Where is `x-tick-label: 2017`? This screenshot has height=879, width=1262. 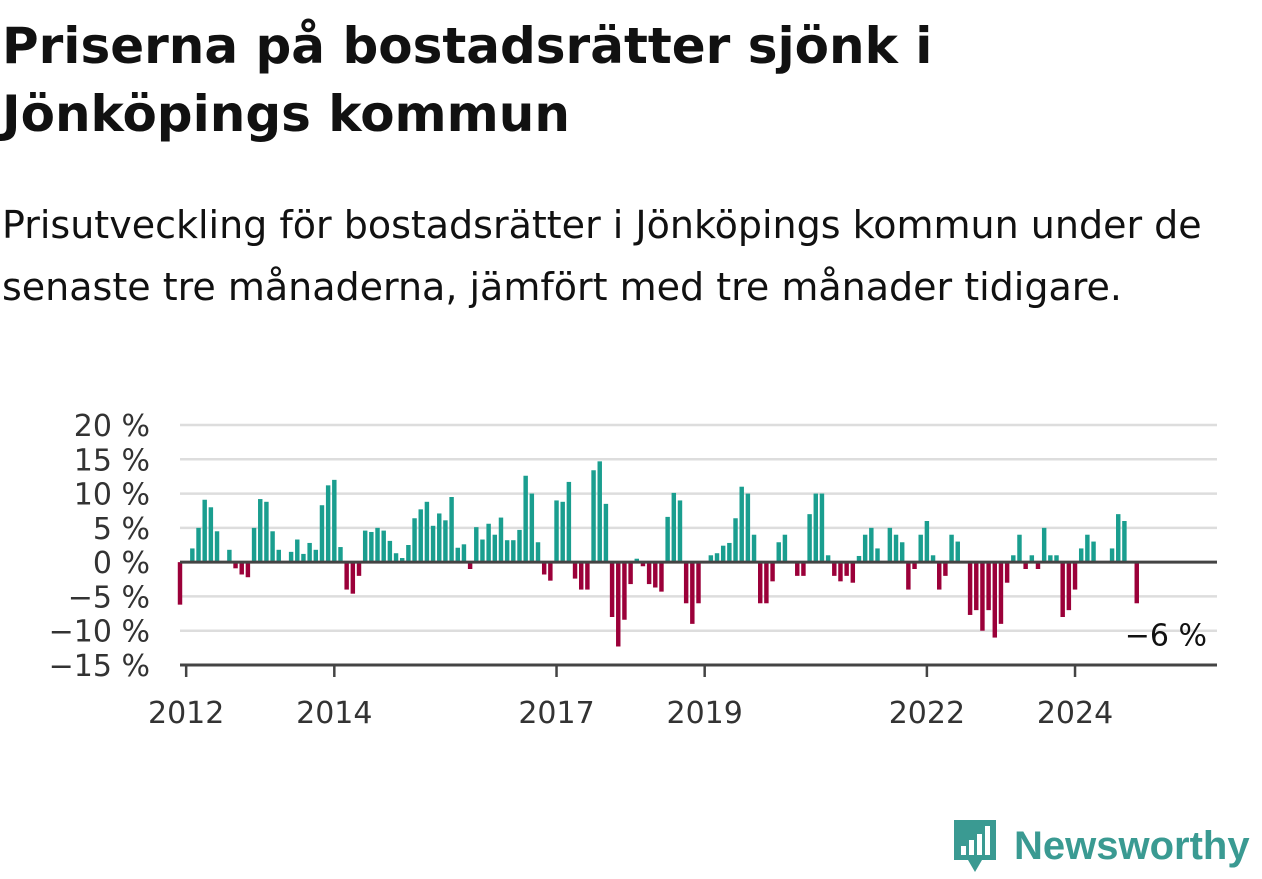 x-tick-label: 2017 is located at coordinates (556, 713).